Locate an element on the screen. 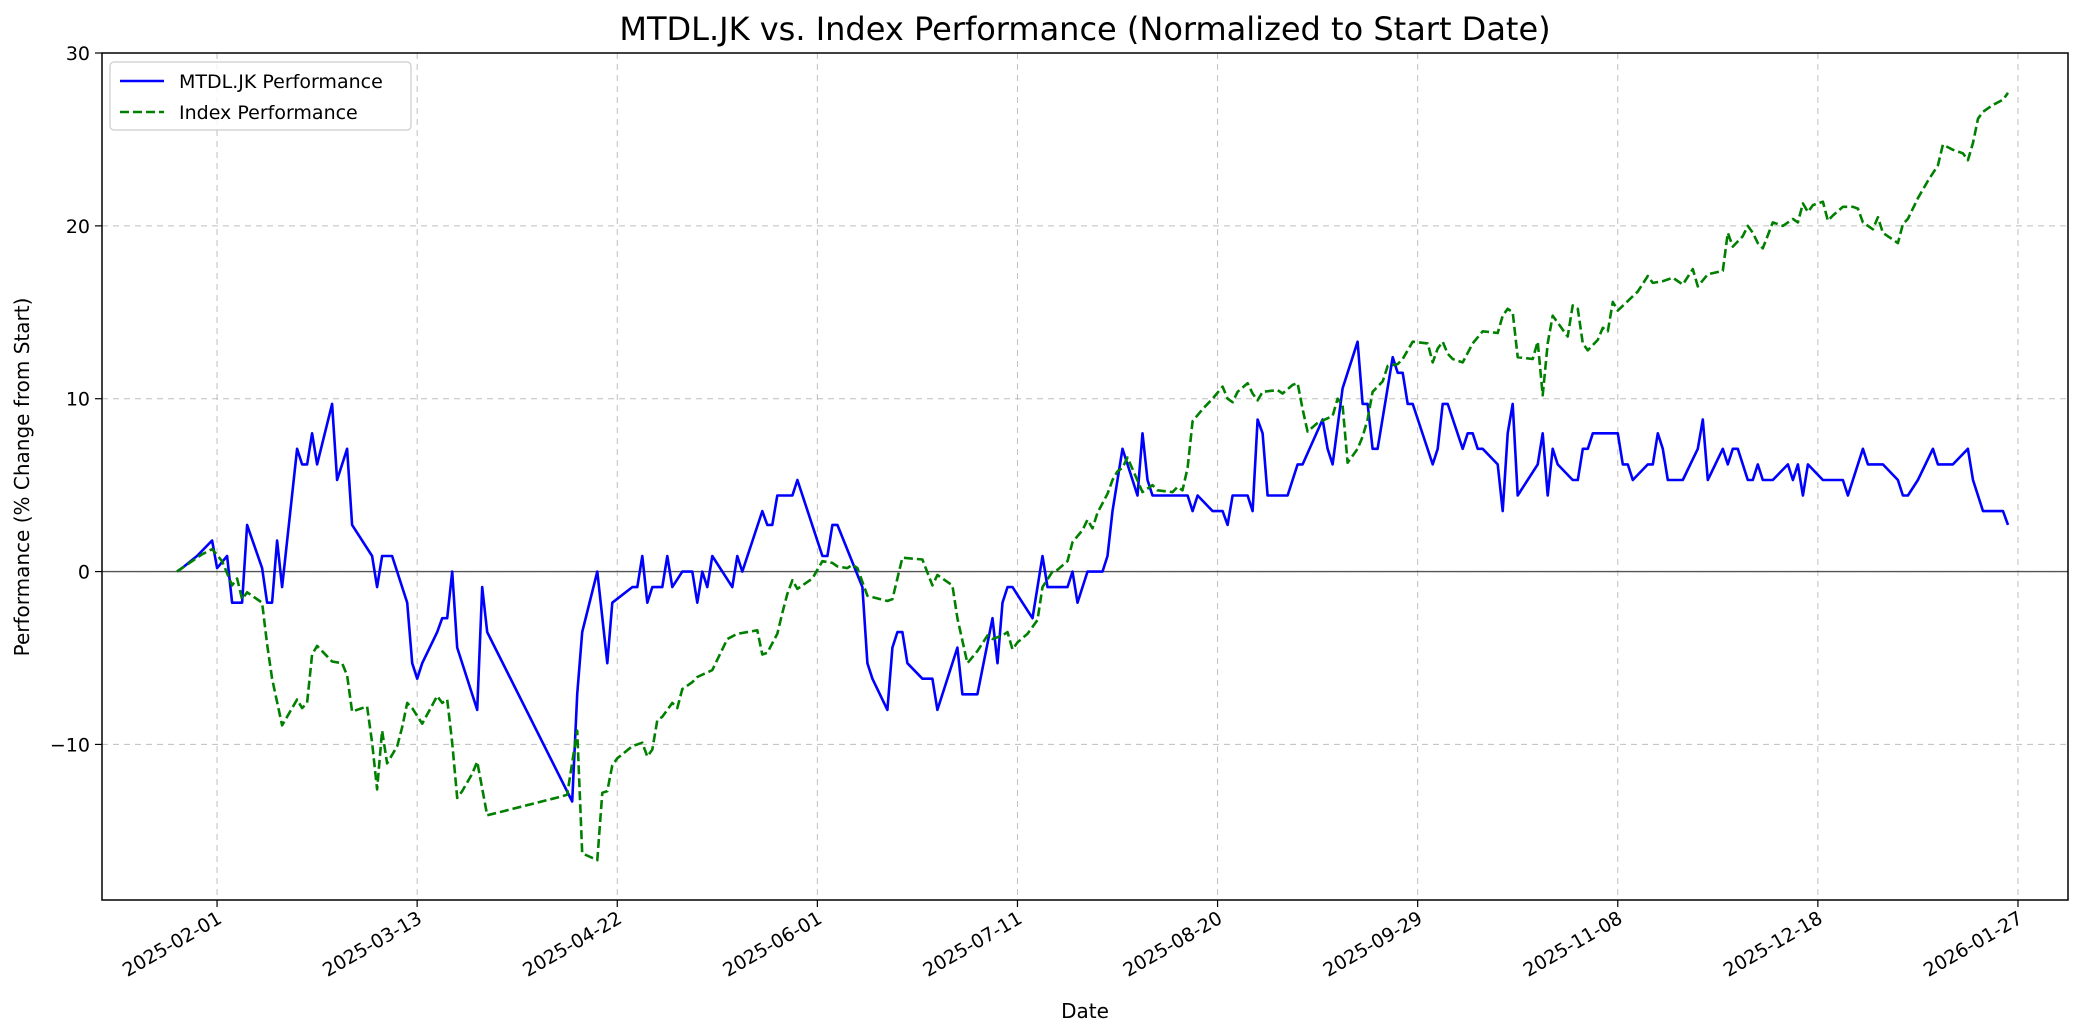 The width and height of the screenshot is (2084, 1035). legend-box is located at coordinates (260, 96).